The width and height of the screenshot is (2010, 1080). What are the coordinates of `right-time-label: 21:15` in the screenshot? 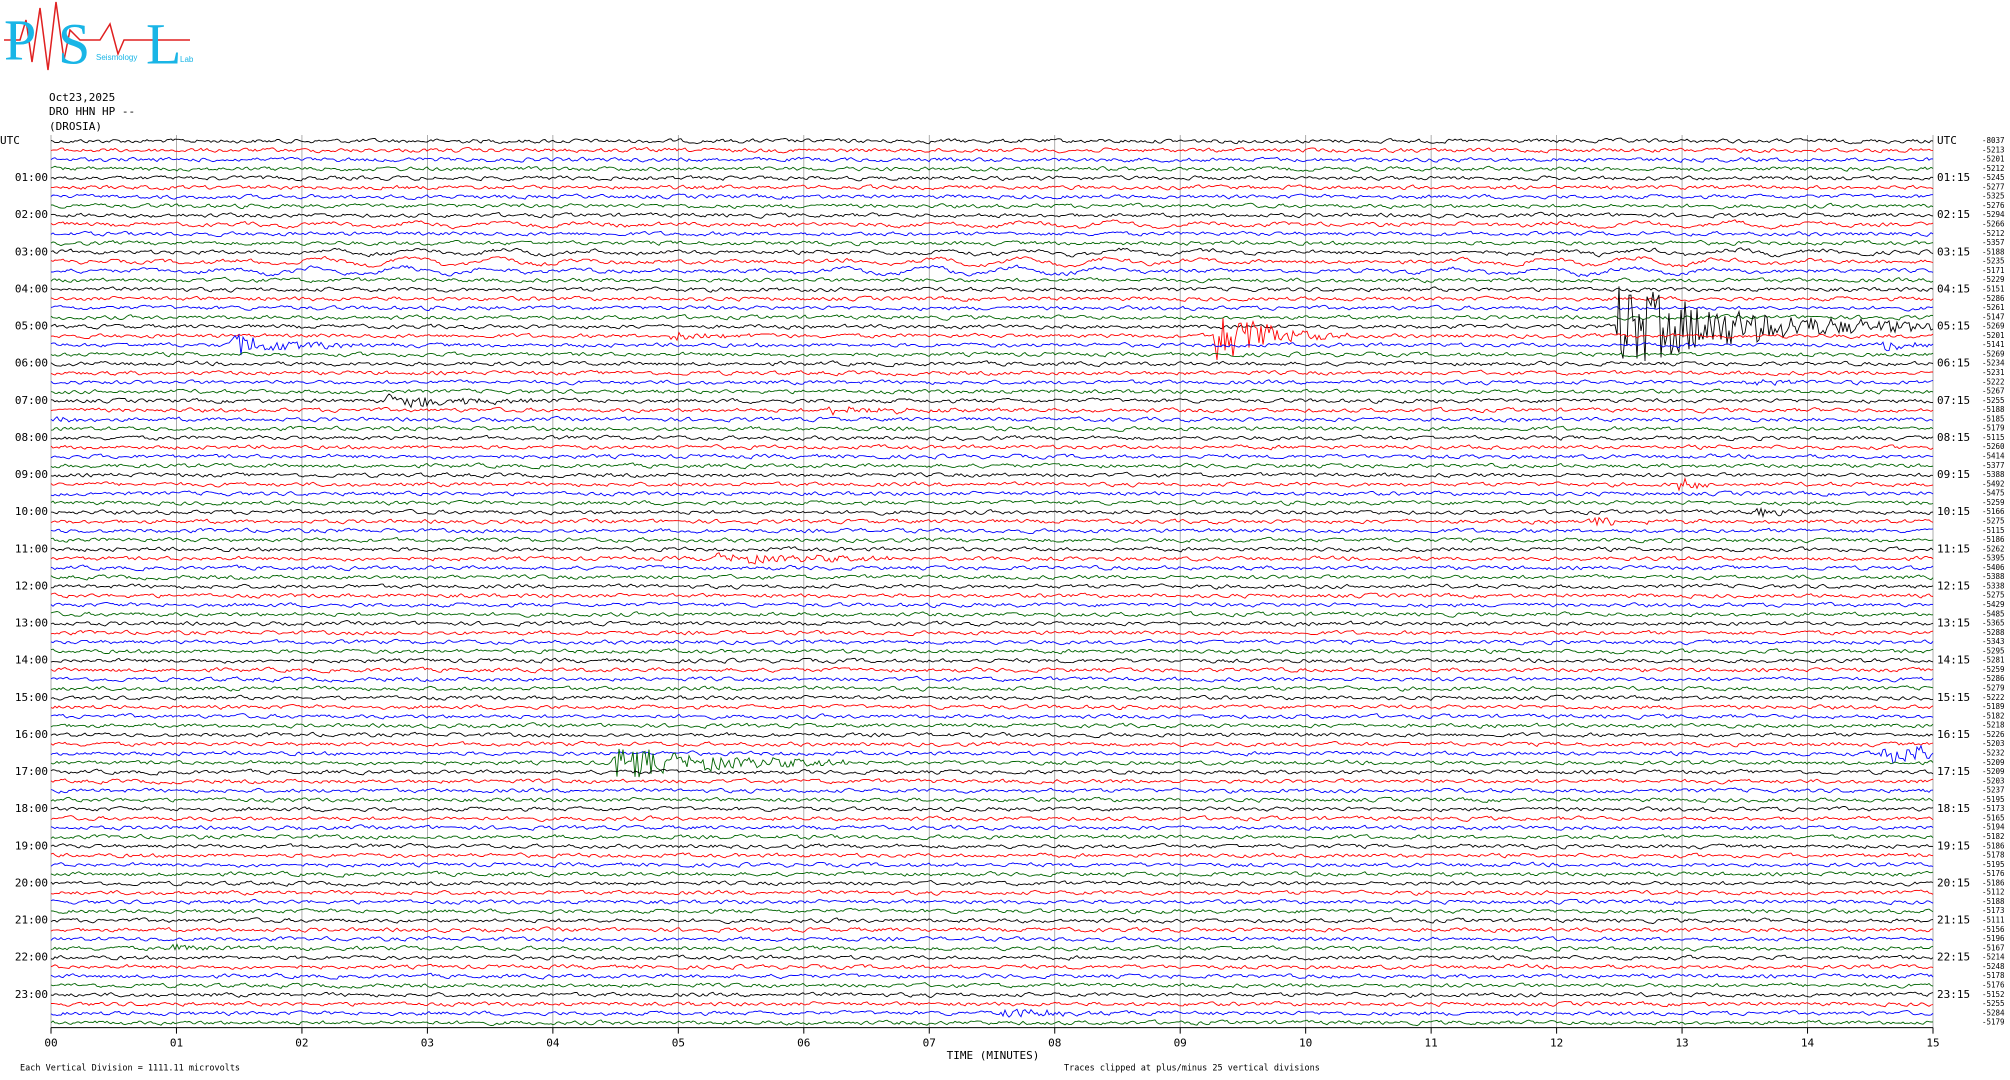 It's located at (1953, 920).